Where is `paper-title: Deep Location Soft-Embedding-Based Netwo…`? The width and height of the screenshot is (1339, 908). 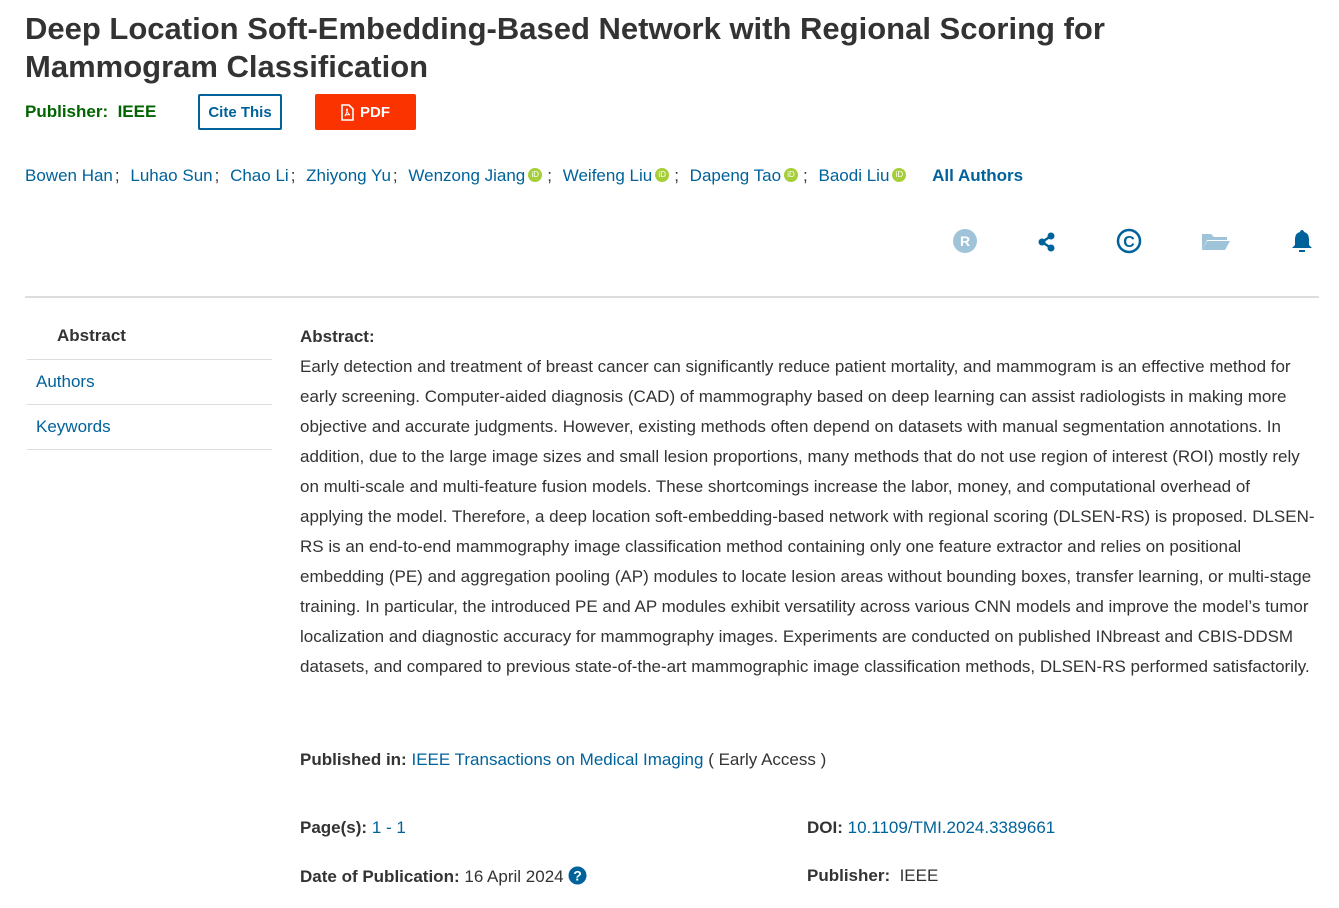
paper-title: Deep Location Soft-Embedding-Based Netwo… is located at coordinates (565, 47).